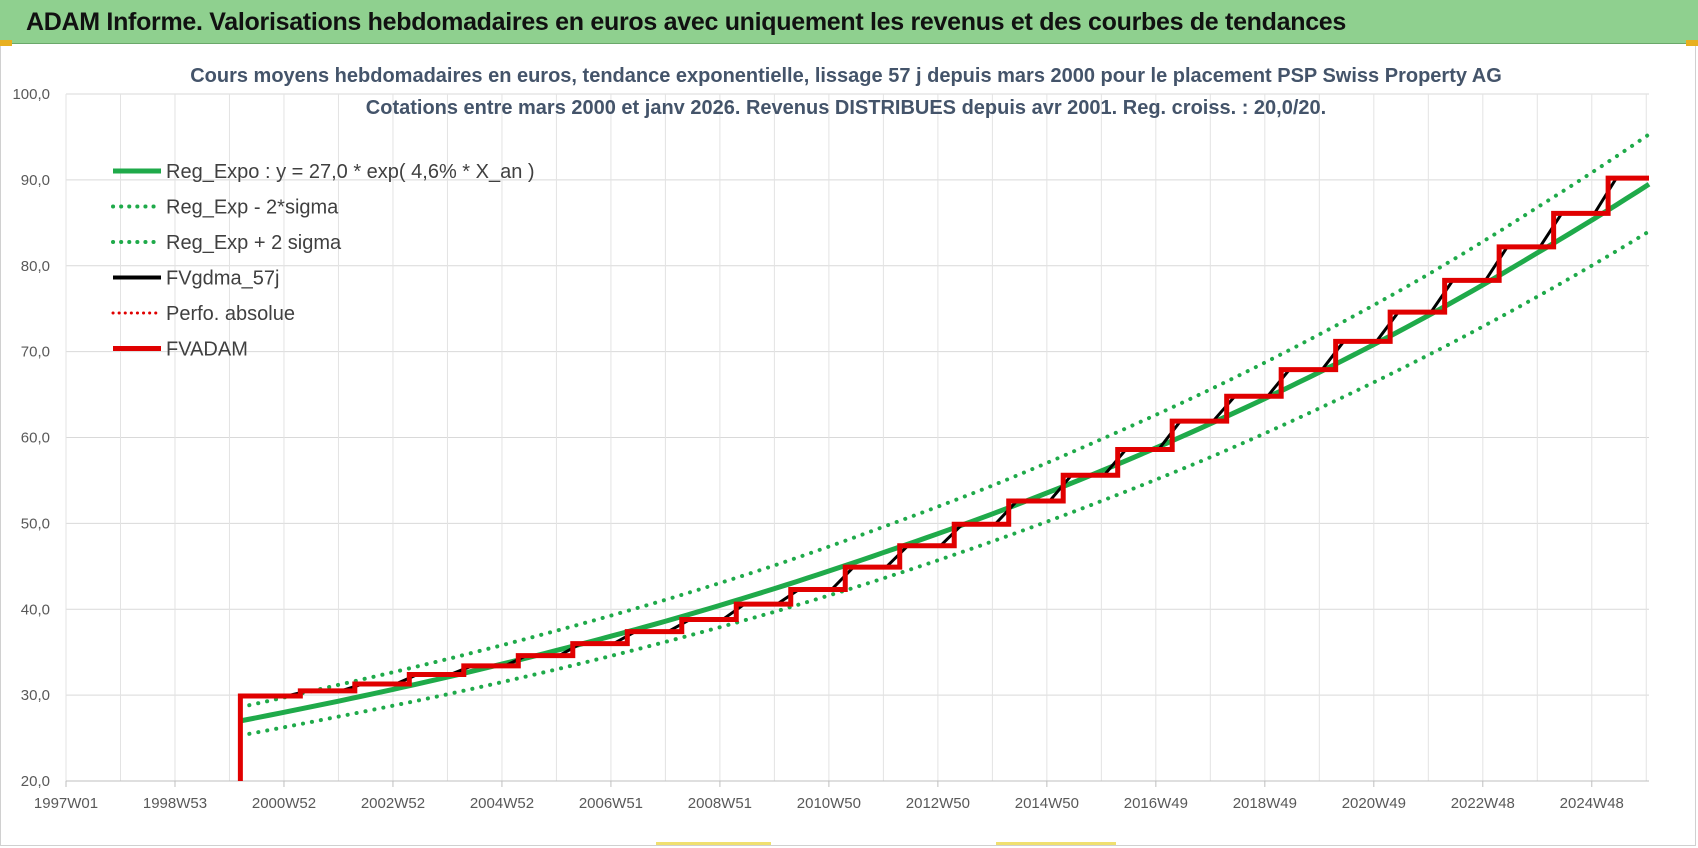  What do you see at coordinates (35, 609) in the screenshot?
I see `y-tick-label: 40,0` at bounding box center [35, 609].